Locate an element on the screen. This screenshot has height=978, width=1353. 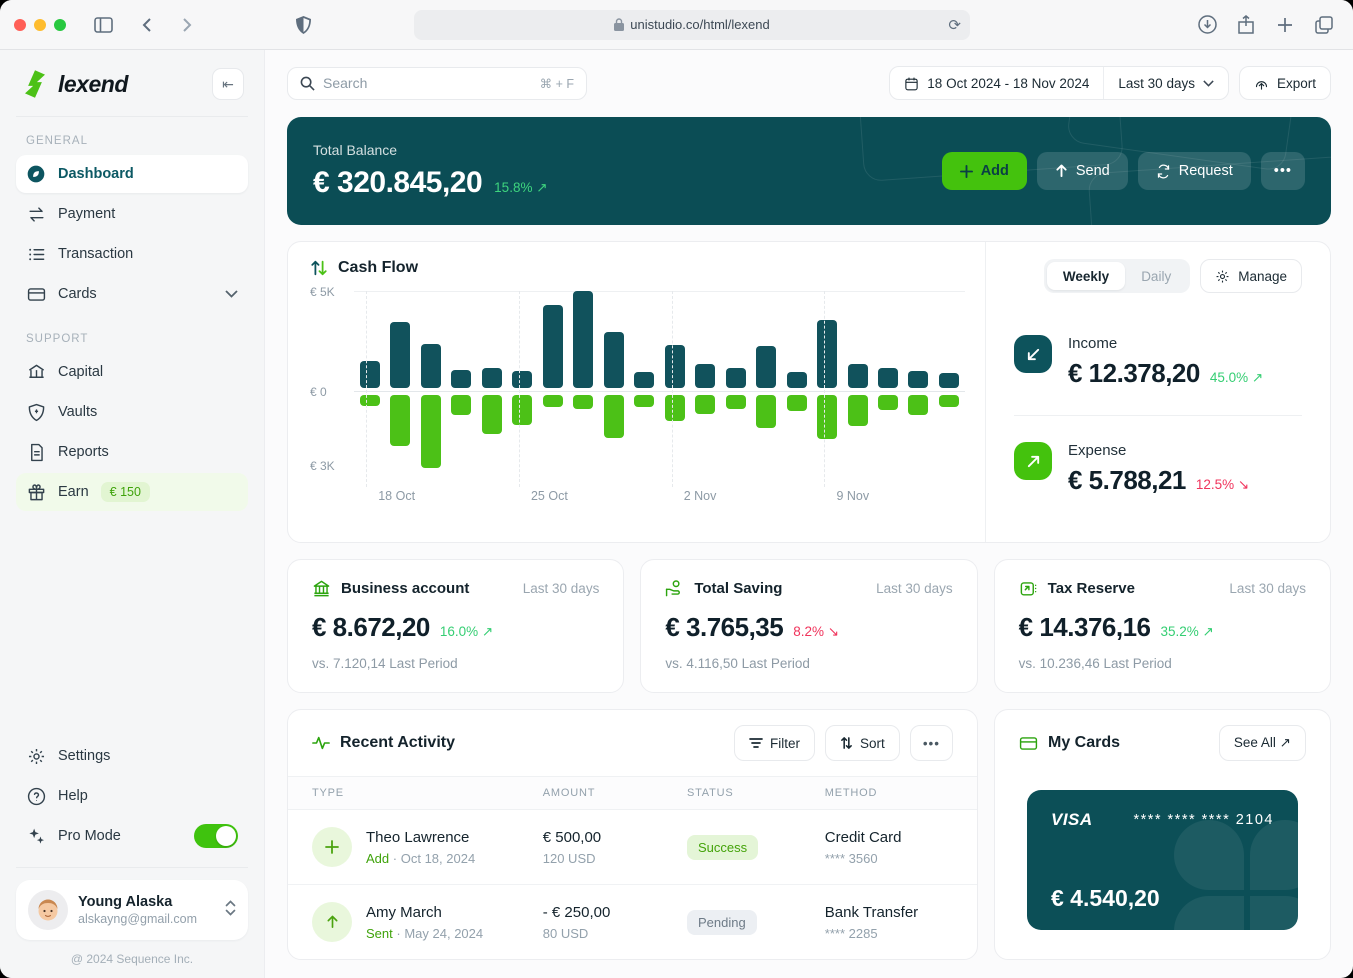
cash-flow-chart: € 5K € 0 € 3K 18 Oct 25 Oct 2 Nov 9 Nov is located at coordinates (637, 399).